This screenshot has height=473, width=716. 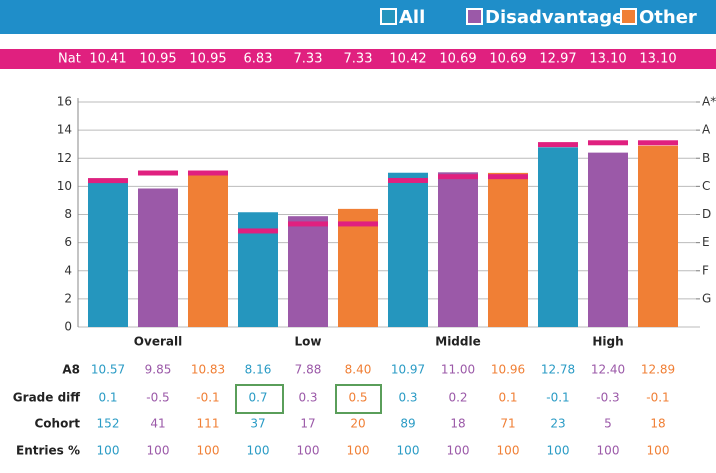 I want to click on table-cell: 12.40, so click(x=608, y=370).